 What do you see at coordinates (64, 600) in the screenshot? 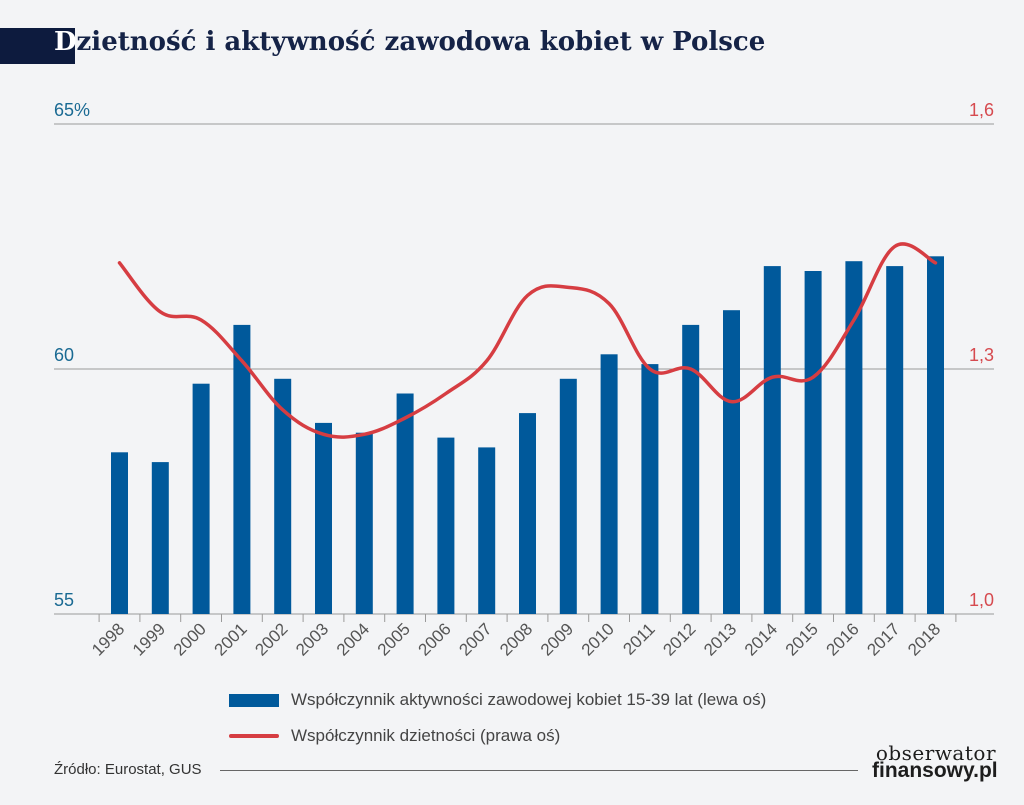
I see `left-axis-tick-label: 55` at bounding box center [64, 600].